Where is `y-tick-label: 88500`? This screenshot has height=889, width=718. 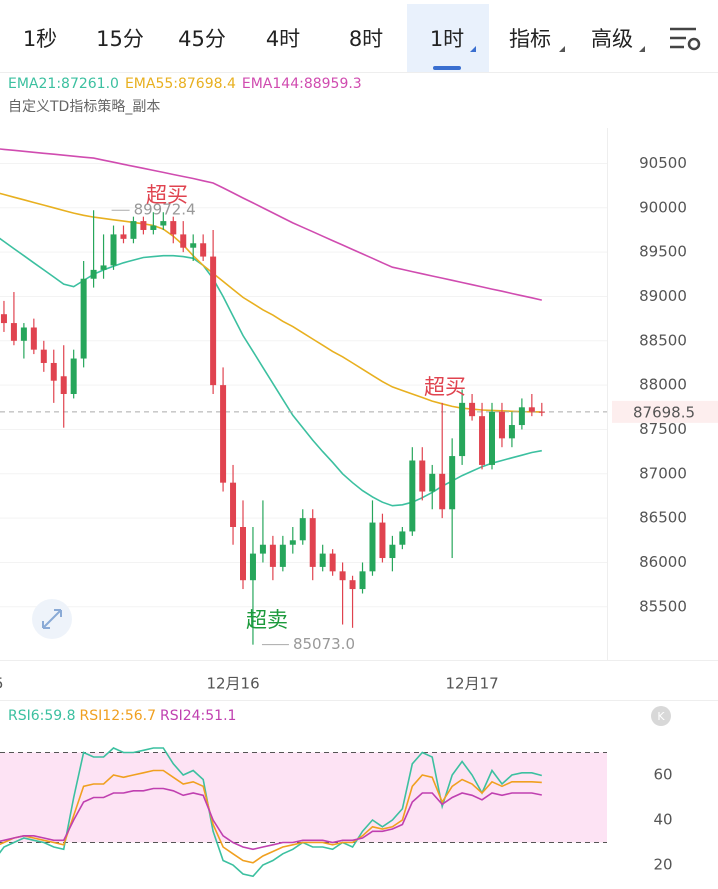
y-tick-label: 88500 is located at coordinates (663, 340).